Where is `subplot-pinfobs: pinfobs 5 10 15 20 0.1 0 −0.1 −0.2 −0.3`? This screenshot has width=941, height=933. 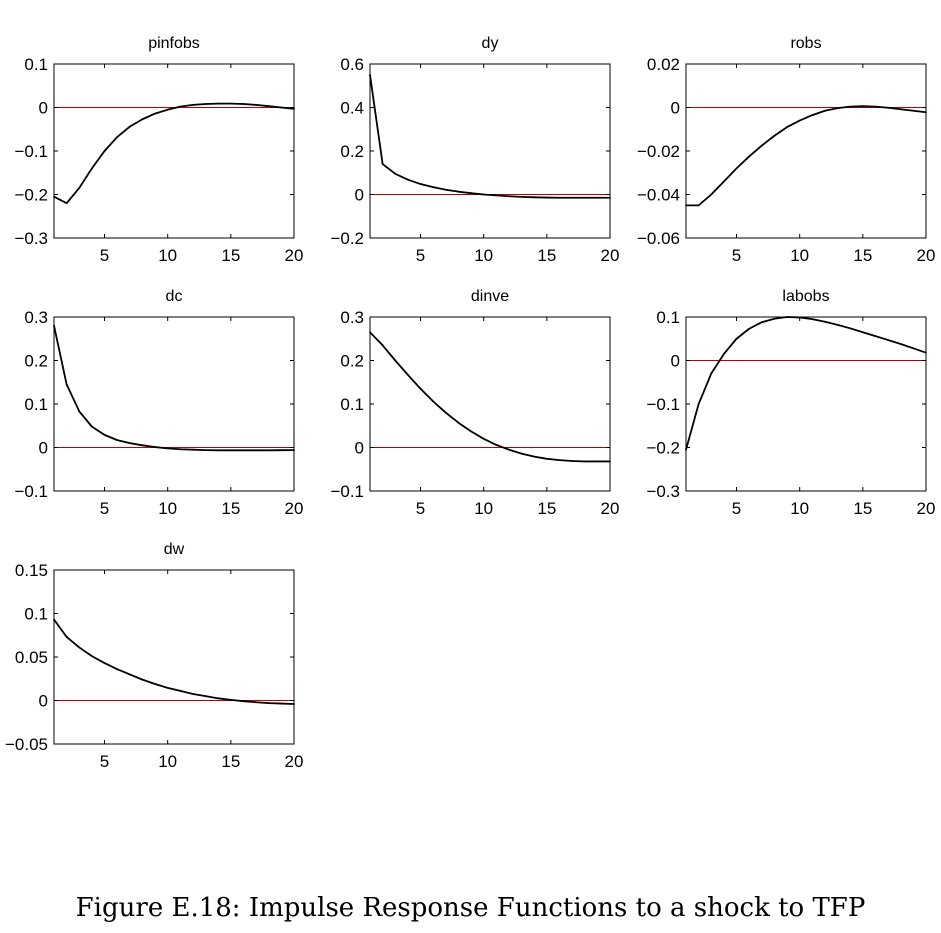 subplot-pinfobs: pinfobs 5 10 15 20 0.1 0 −0.1 −0.2 −0.3 is located at coordinates (158, 150).